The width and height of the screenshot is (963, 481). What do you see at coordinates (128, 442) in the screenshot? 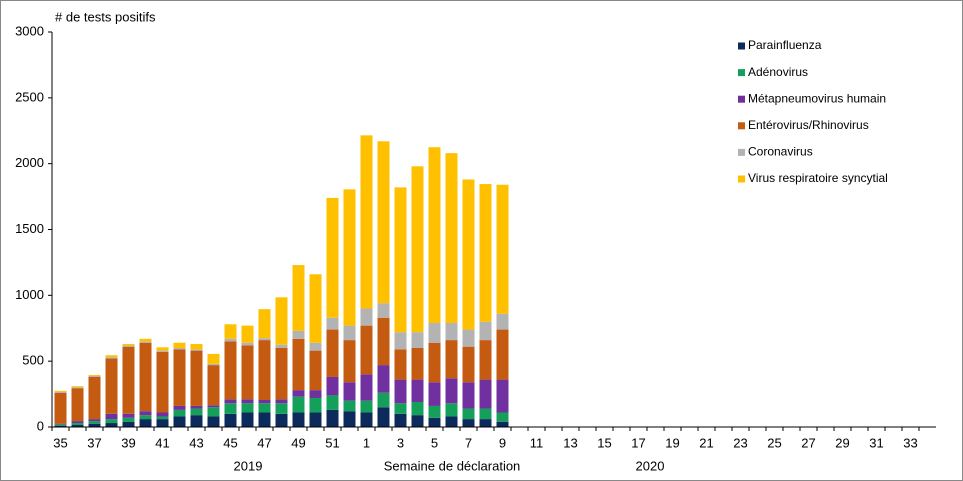
I see `x-tick-label: 39` at bounding box center [128, 442].